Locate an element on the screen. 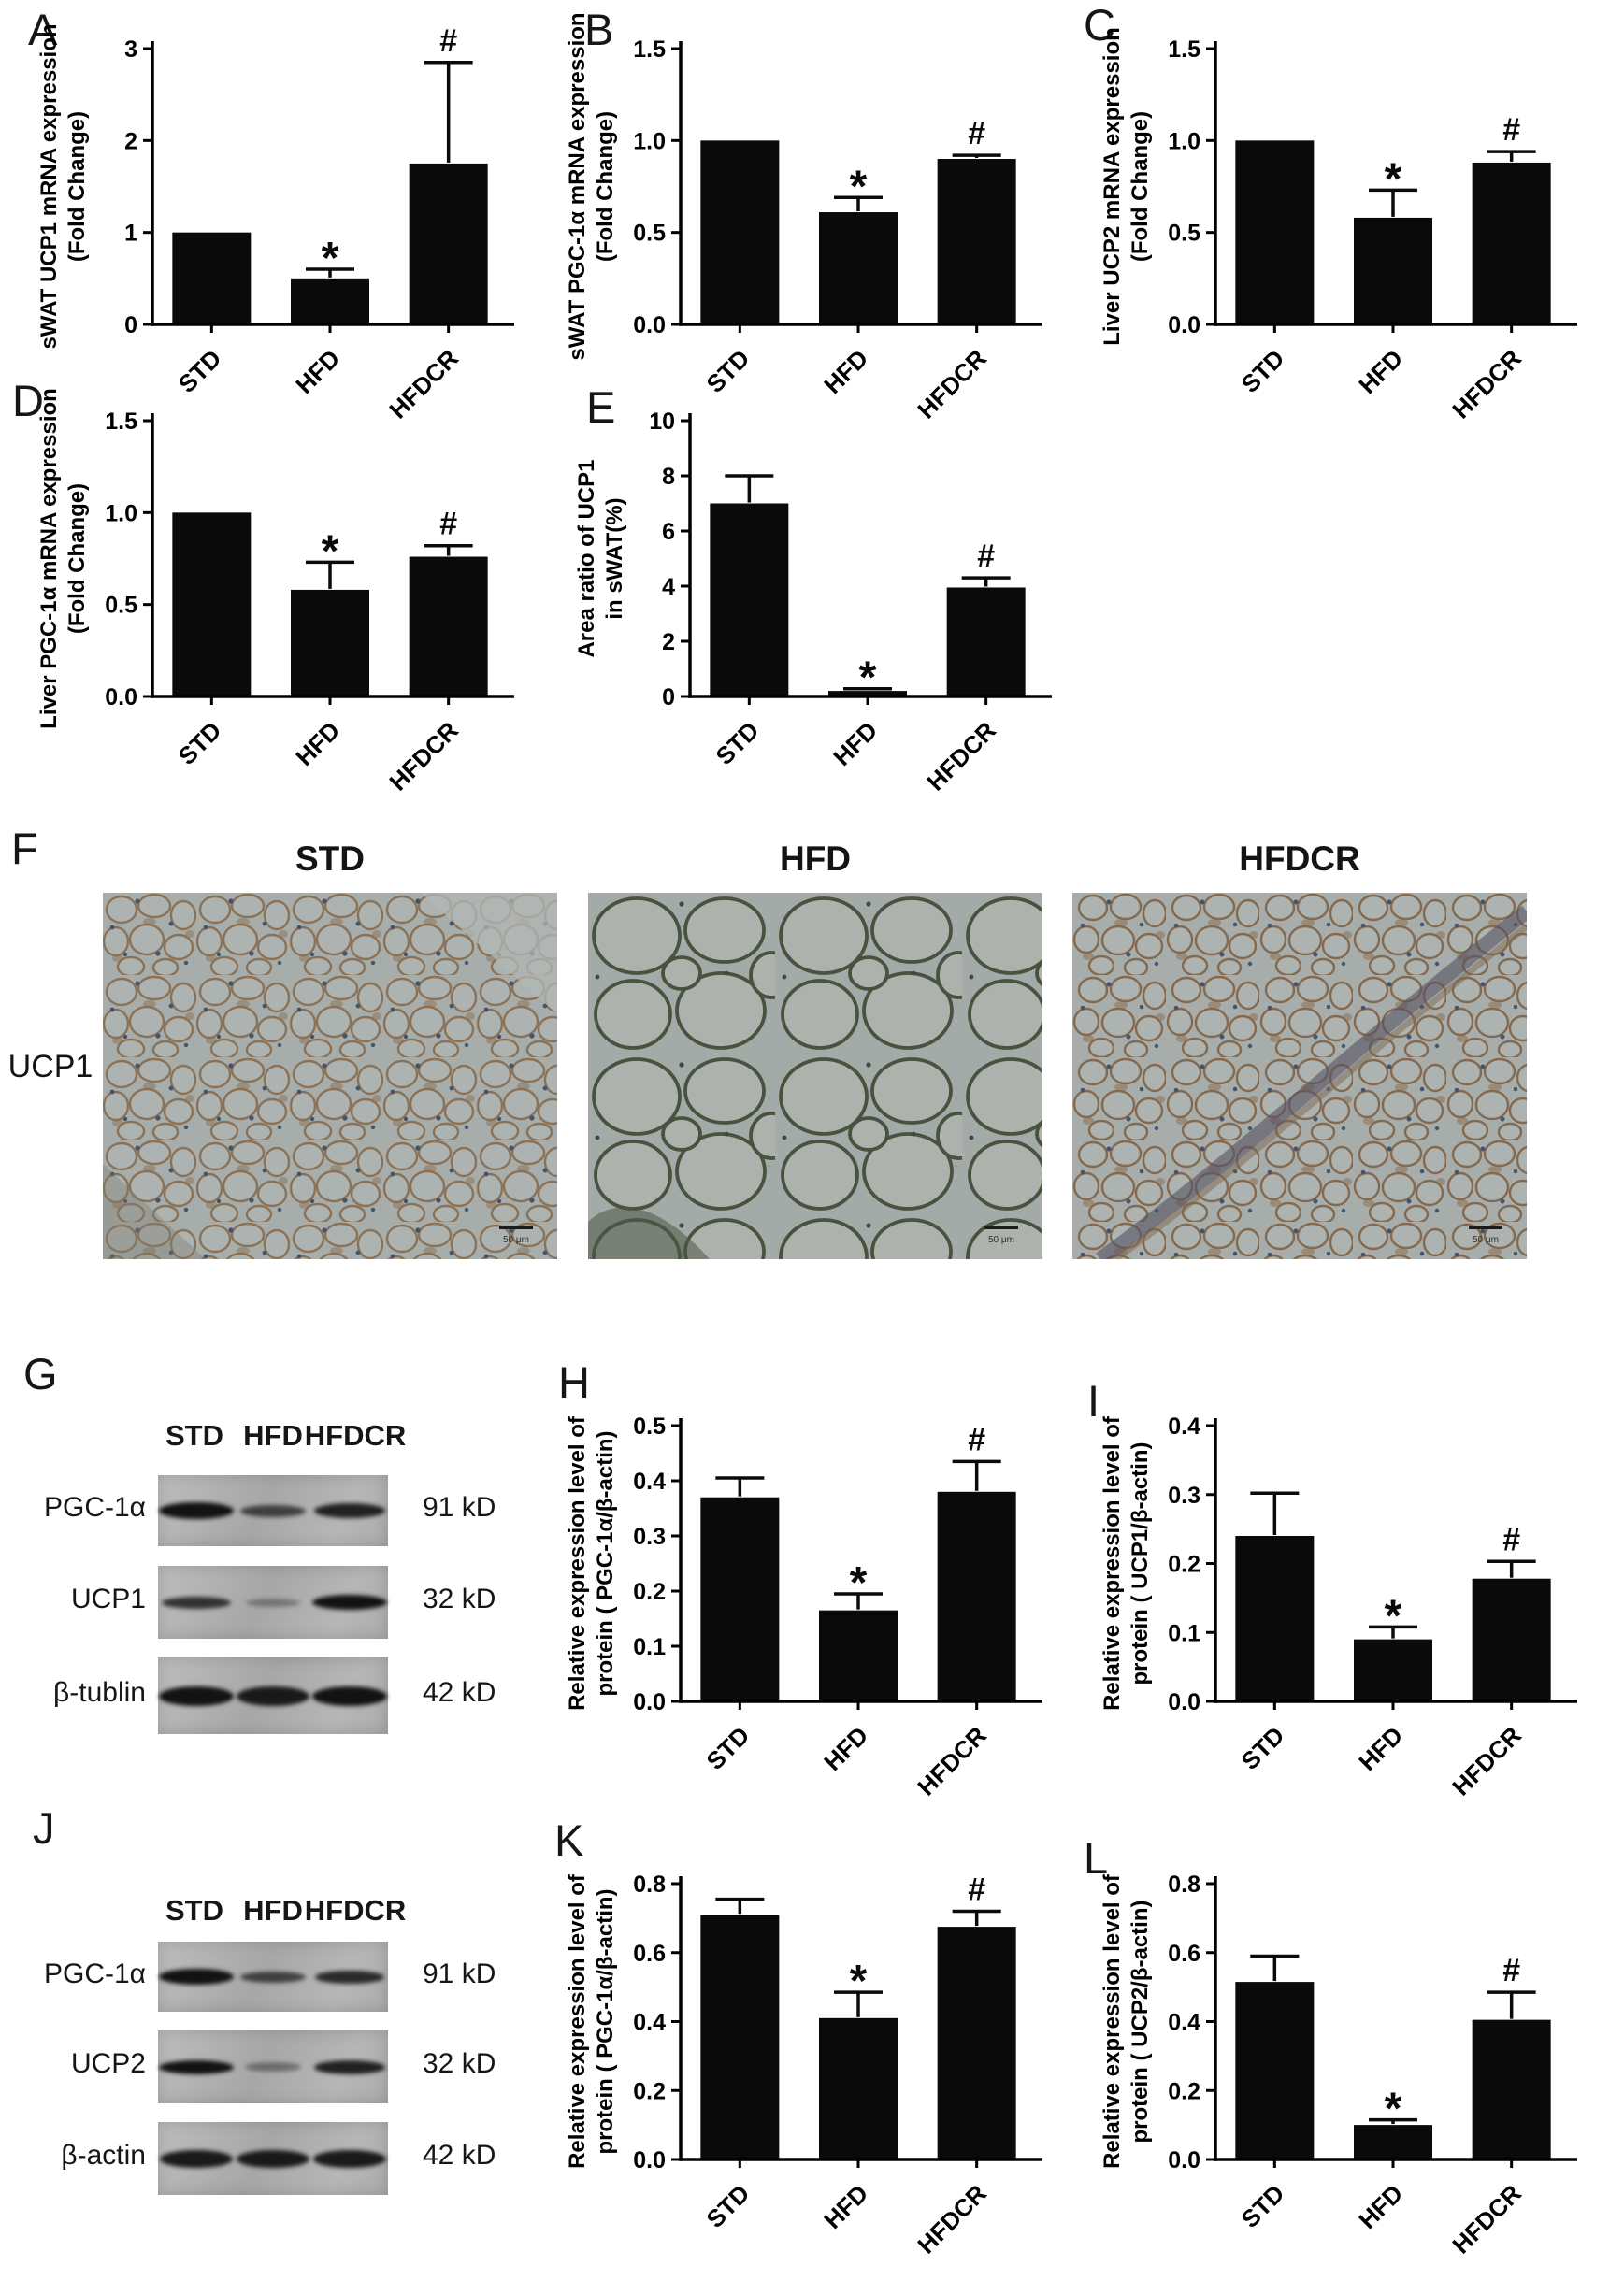 The width and height of the screenshot is (1624, 2295). panel-letter: G is located at coordinates (40, 1374).